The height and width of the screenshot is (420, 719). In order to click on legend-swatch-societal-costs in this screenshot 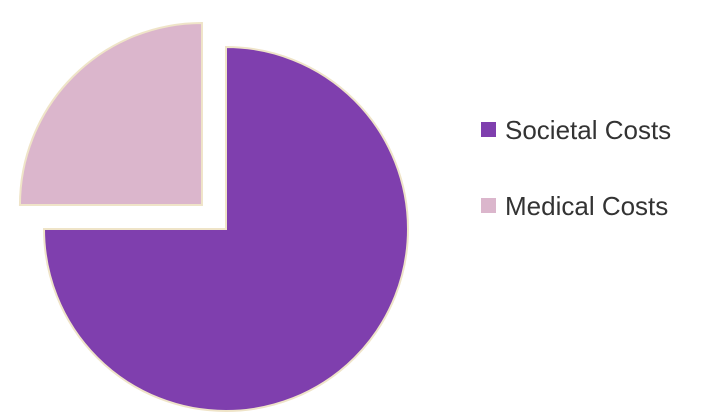, I will do `click(488, 129)`.